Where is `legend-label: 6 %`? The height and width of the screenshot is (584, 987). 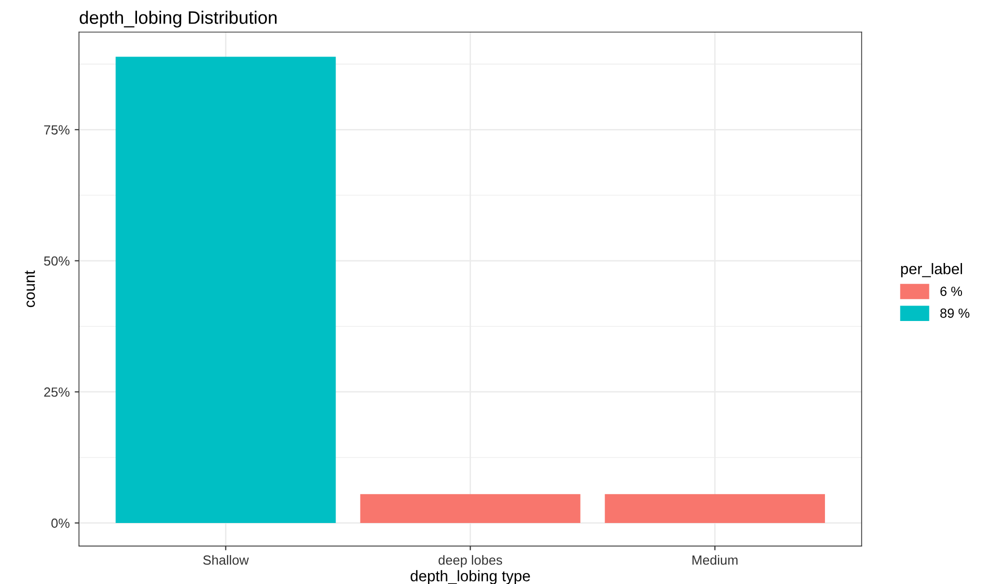 legend-label: 6 % is located at coordinates (951, 291).